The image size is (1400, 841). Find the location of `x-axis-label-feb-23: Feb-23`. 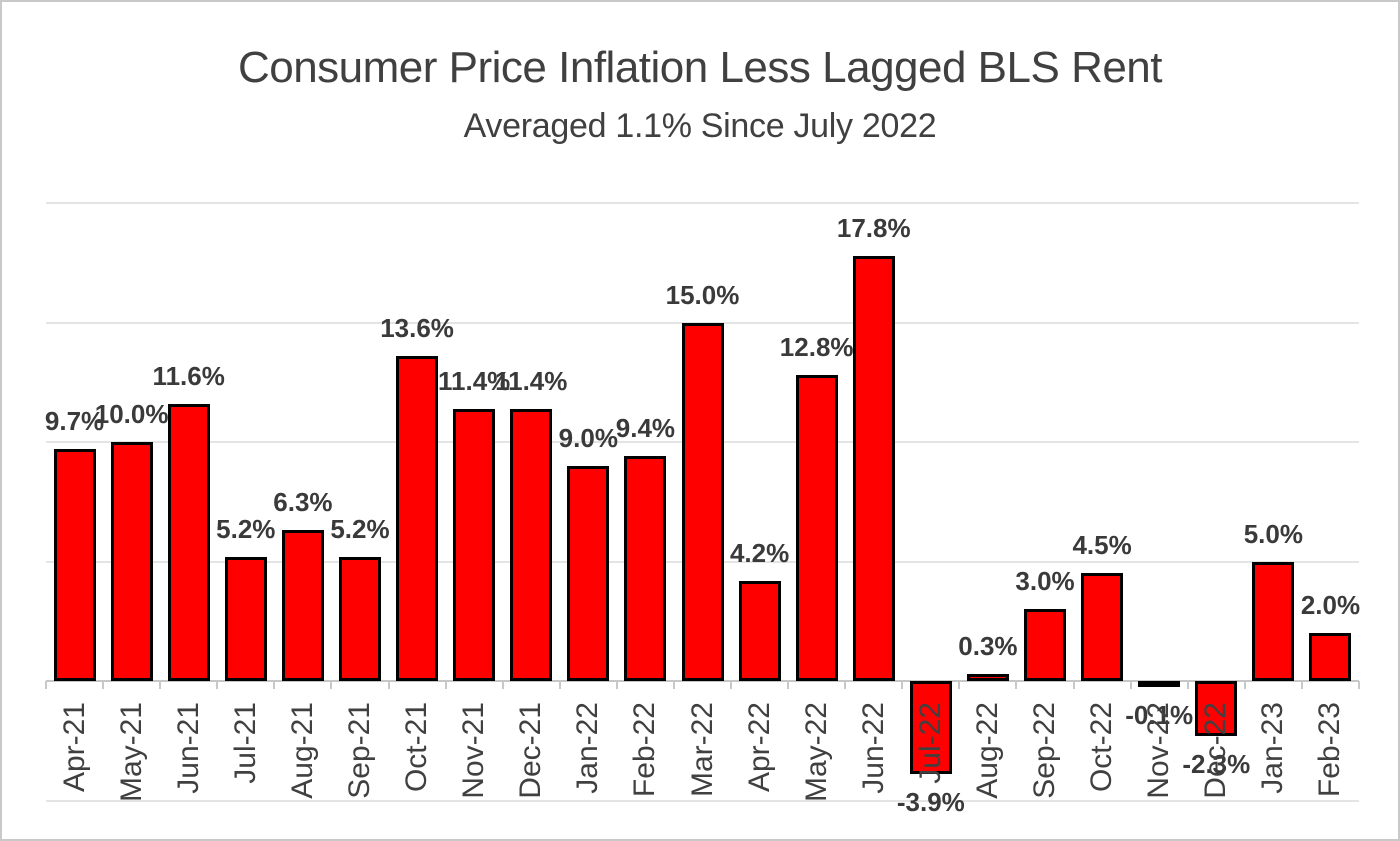

x-axis-label-feb-23: Feb-23 is located at coordinates (1330, 750).